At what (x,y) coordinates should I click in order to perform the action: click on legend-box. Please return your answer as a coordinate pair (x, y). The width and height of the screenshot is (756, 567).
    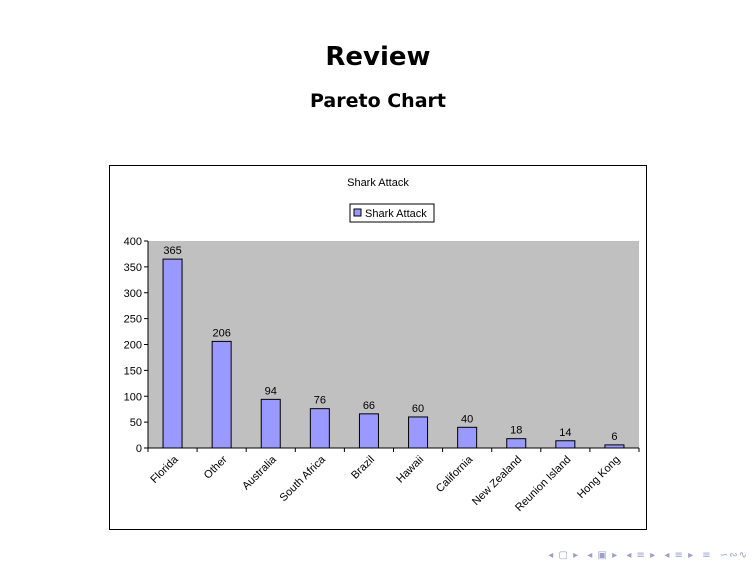
    Looking at the image, I should click on (392, 213).